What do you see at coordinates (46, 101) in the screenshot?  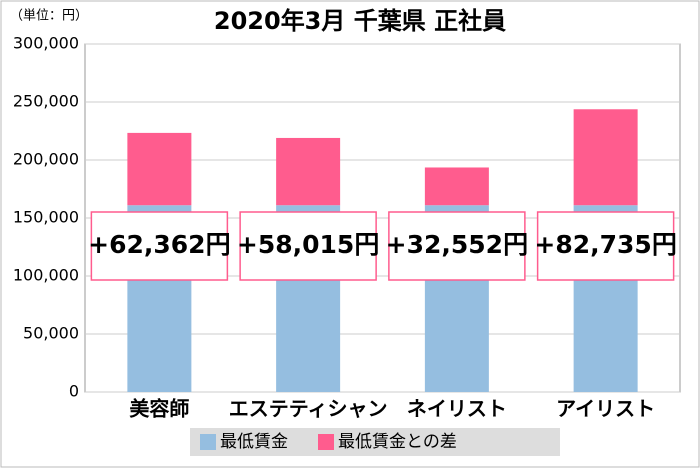 I see `y-tick-label: 250,000` at bounding box center [46, 101].